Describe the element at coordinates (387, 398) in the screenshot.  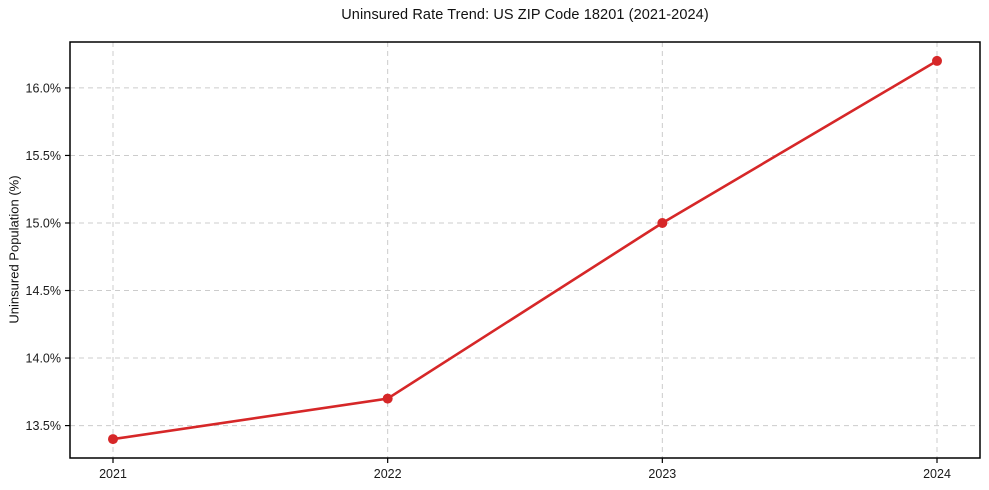
I see `data-point-2022` at that location.